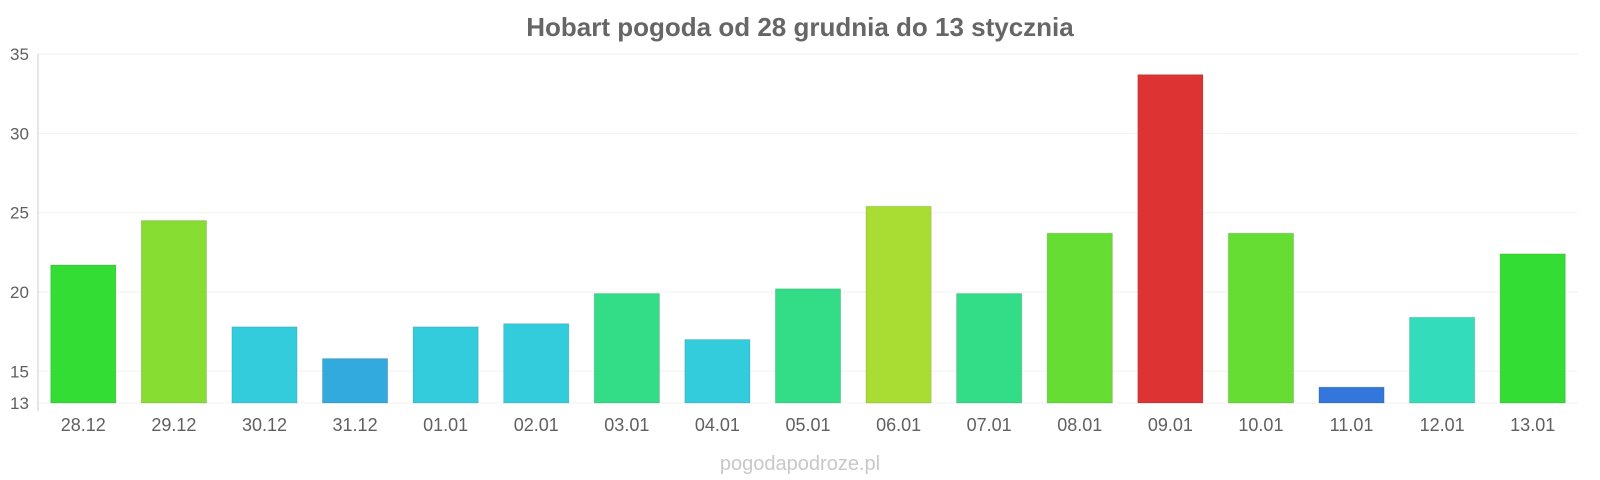 The height and width of the screenshot is (480, 1600). Describe the element at coordinates (83, 334) in the screenshot. I see `bar-28.12` at that location.